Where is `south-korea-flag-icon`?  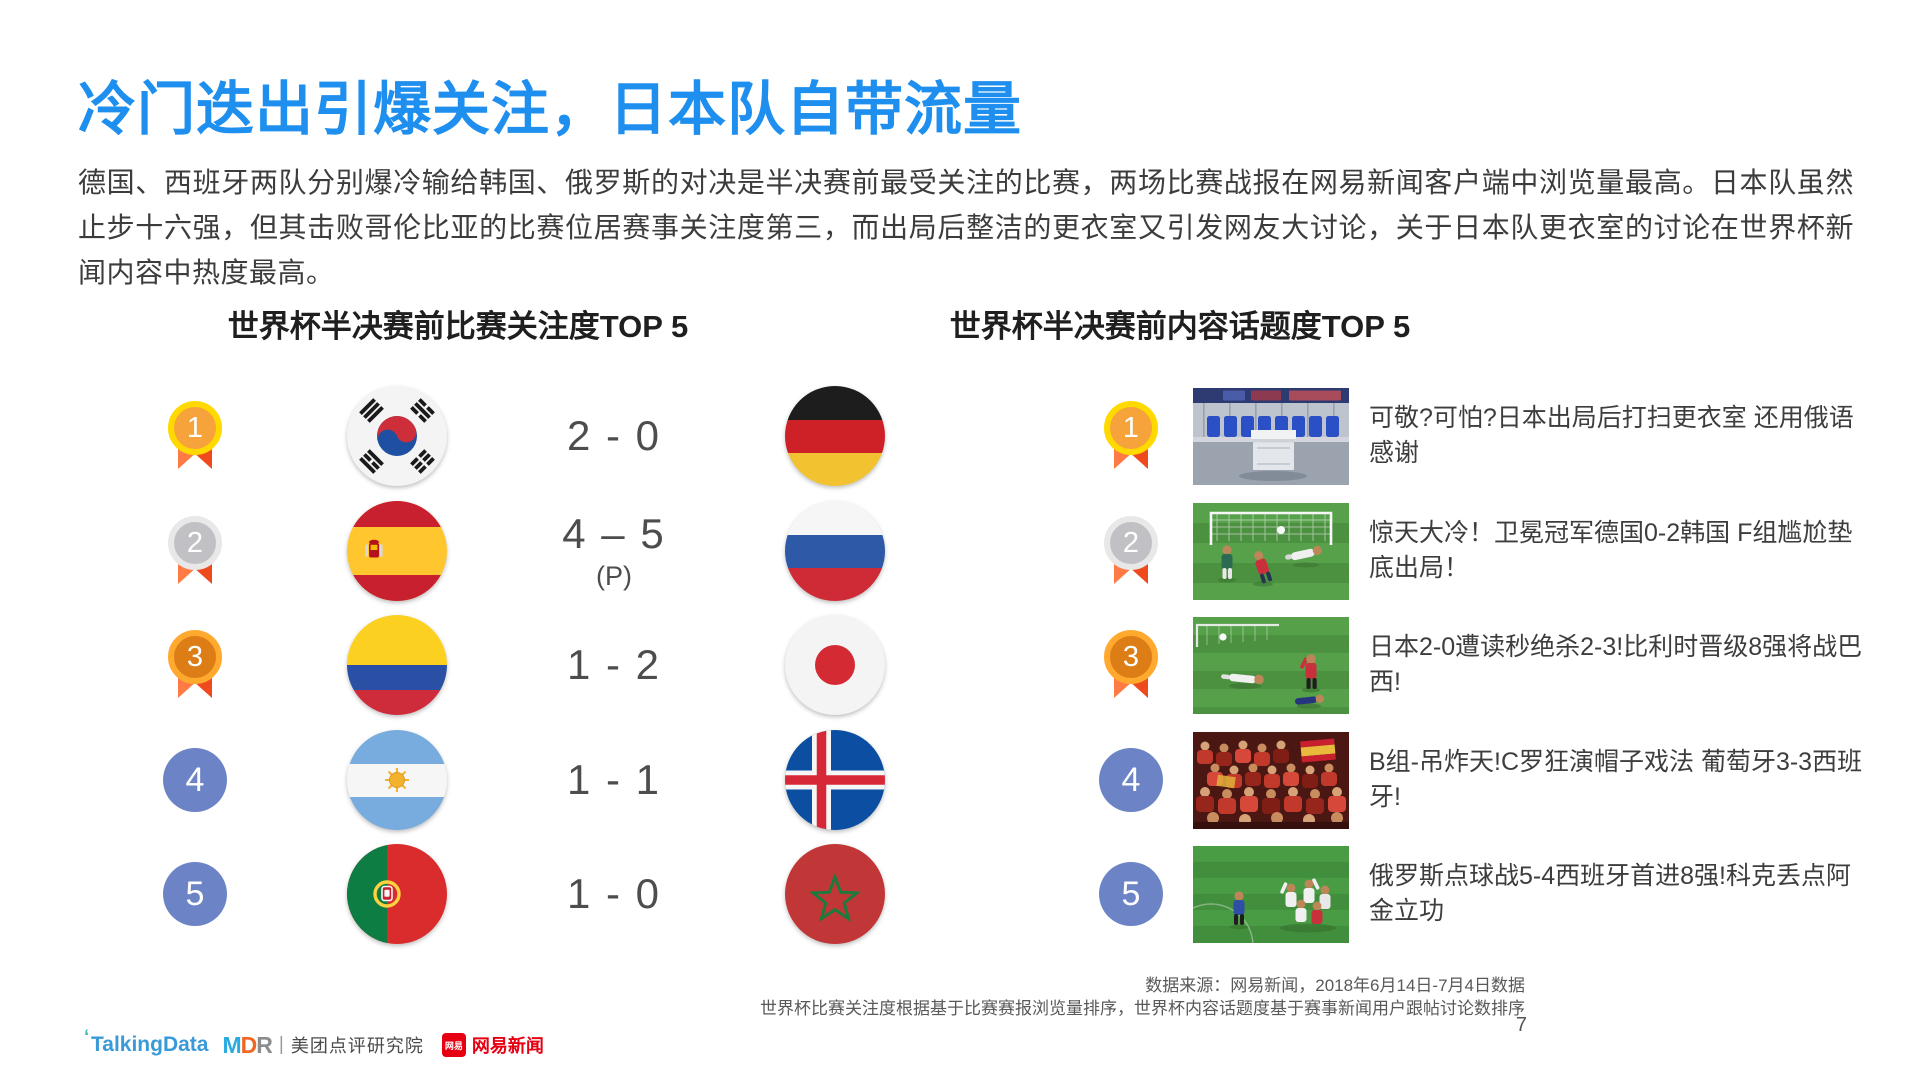
south-korea-flag-icon is located at coordinates (397, 436).